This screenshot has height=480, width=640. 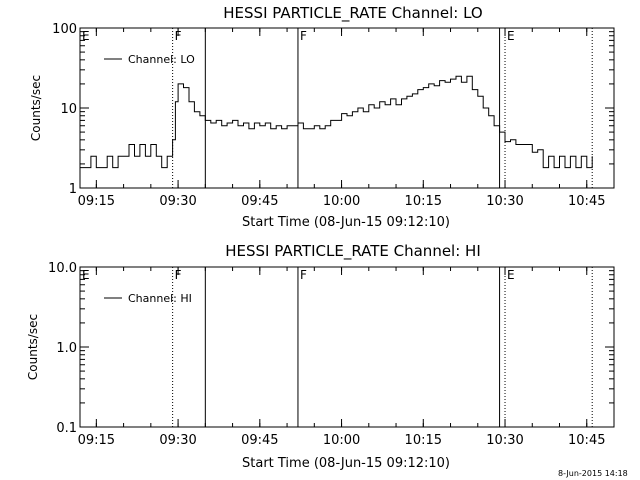 I want to click on x-axis-label-hi: Start Time (08-Jun-15 09:12:10), so click(x=346, y=463).